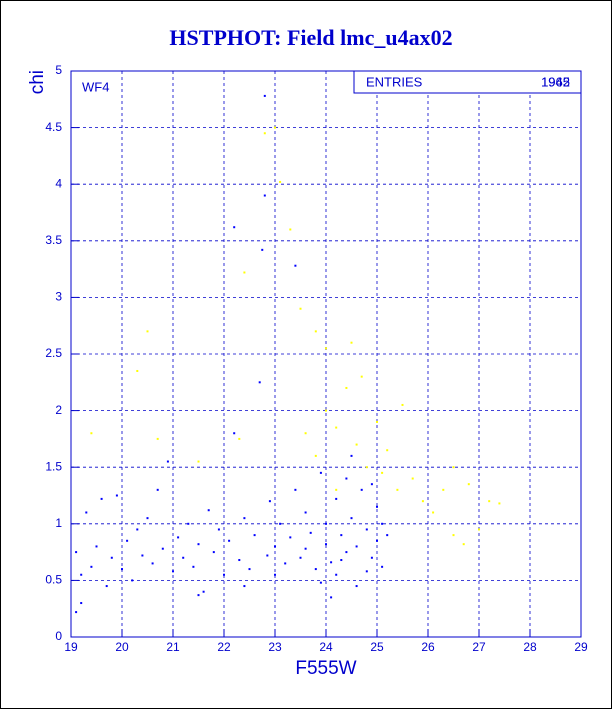 The image size is (612, 709). I want to click on x-tick-label: 26, so click(428, 647).